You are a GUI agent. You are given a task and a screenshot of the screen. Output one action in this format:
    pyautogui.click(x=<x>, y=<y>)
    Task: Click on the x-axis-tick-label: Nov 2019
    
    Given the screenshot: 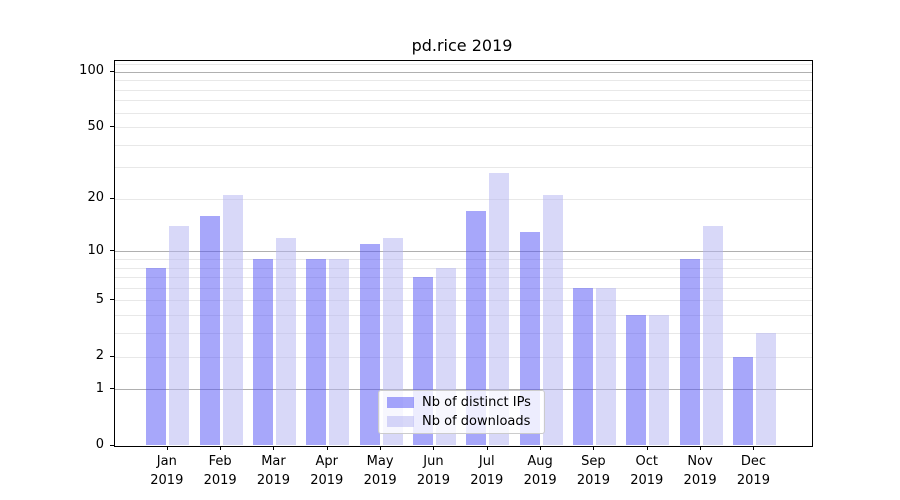 What is the action you would take?
    pyautogui.click(x=700, y=471)
    